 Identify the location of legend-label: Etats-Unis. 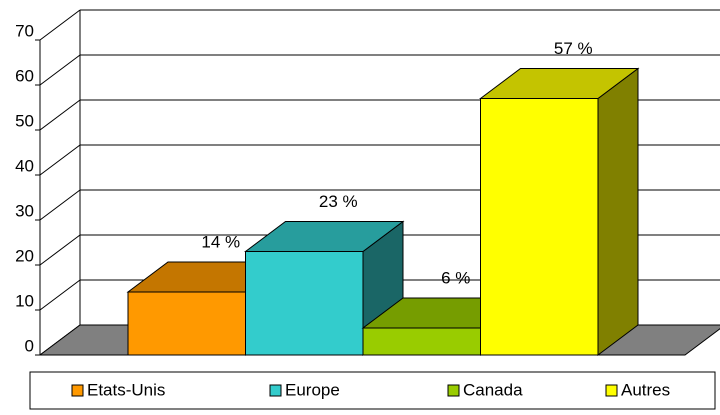
(126, 389).